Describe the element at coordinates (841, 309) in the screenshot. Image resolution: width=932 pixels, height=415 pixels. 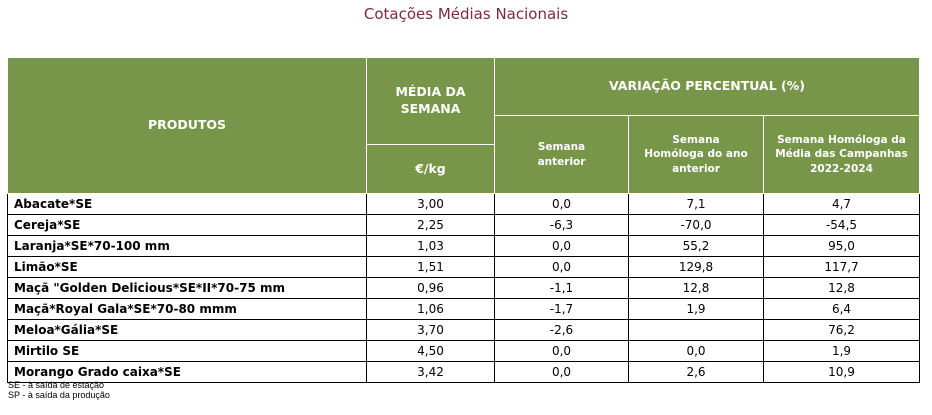
I see `campaign-average-variation-cell: 6,4` at that location.